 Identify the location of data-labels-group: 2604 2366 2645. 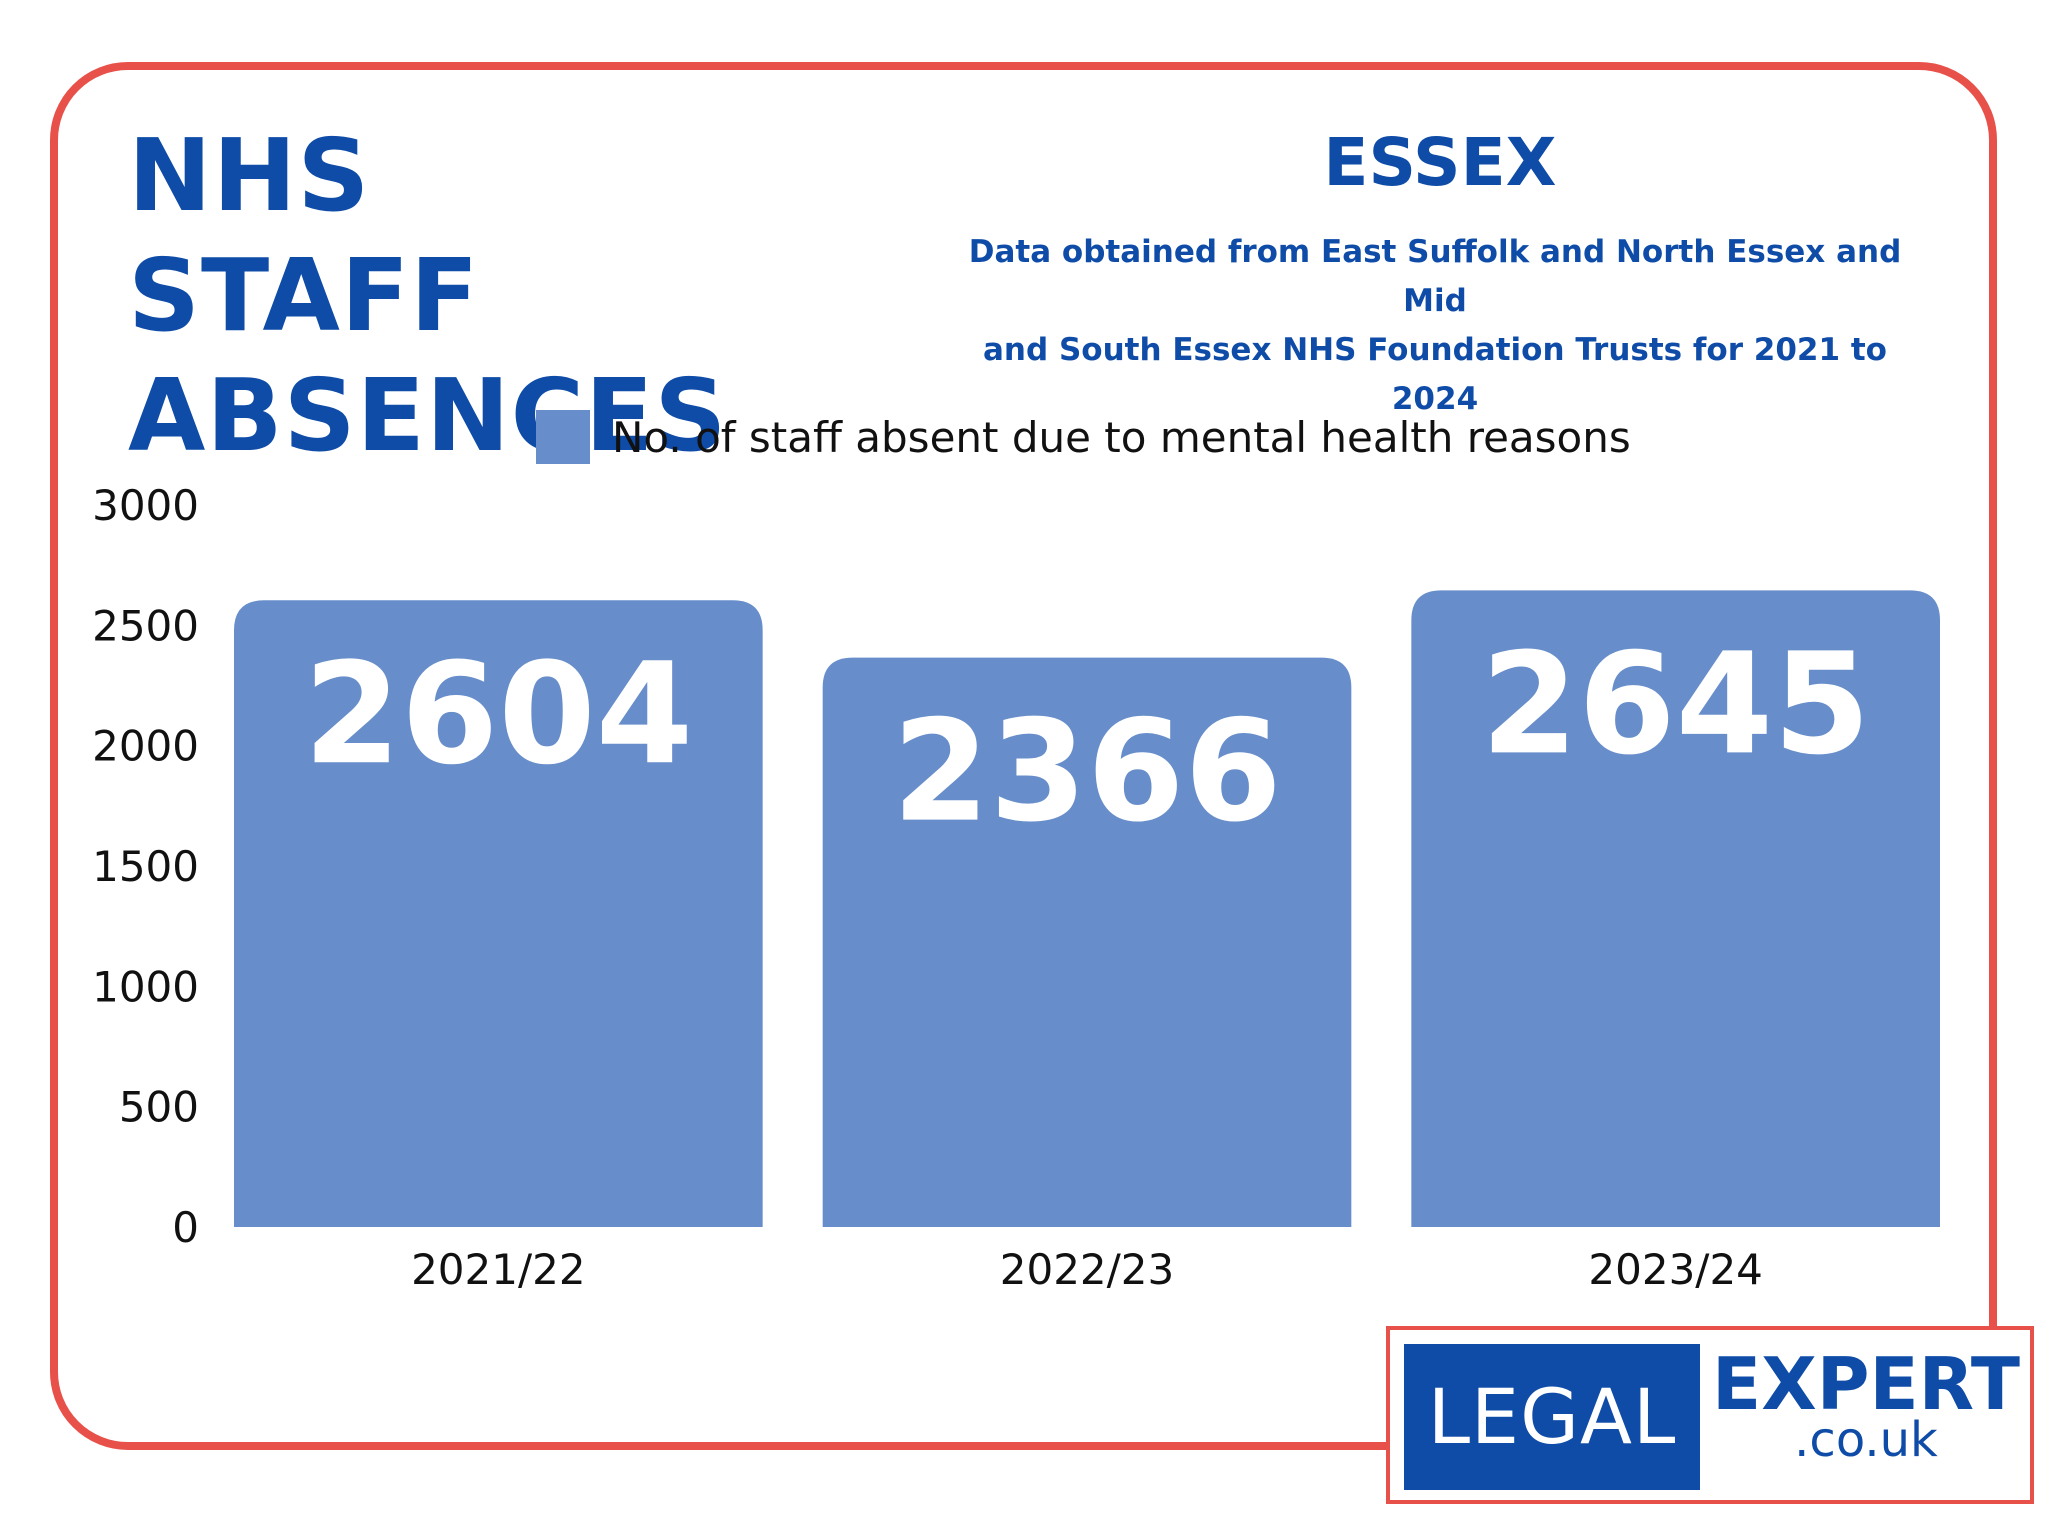
(1087, 738).